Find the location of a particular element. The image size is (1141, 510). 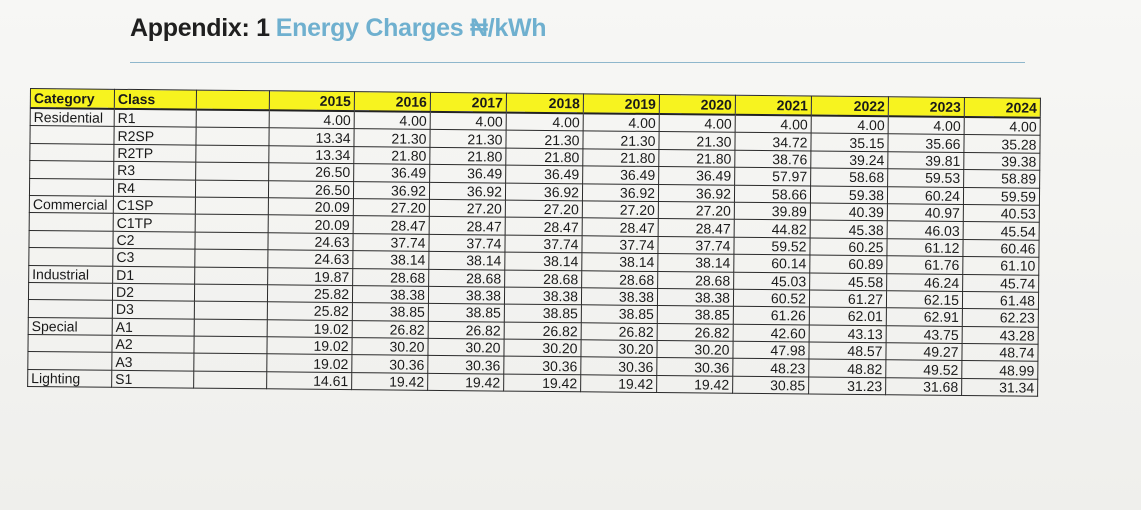

class-cell: C2 is located at coordinates (154, 240).